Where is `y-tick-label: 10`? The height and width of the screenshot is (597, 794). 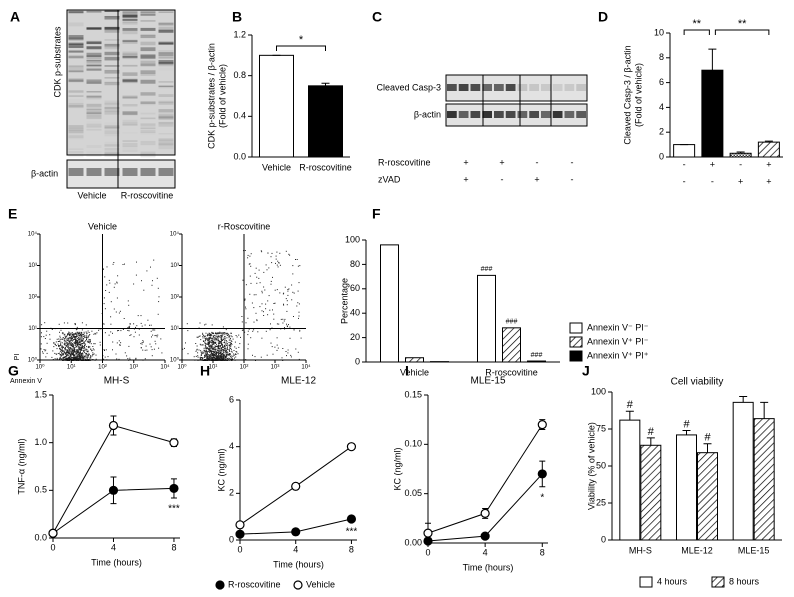
y-tick-label: 10 is located at coordinates (659, 32).